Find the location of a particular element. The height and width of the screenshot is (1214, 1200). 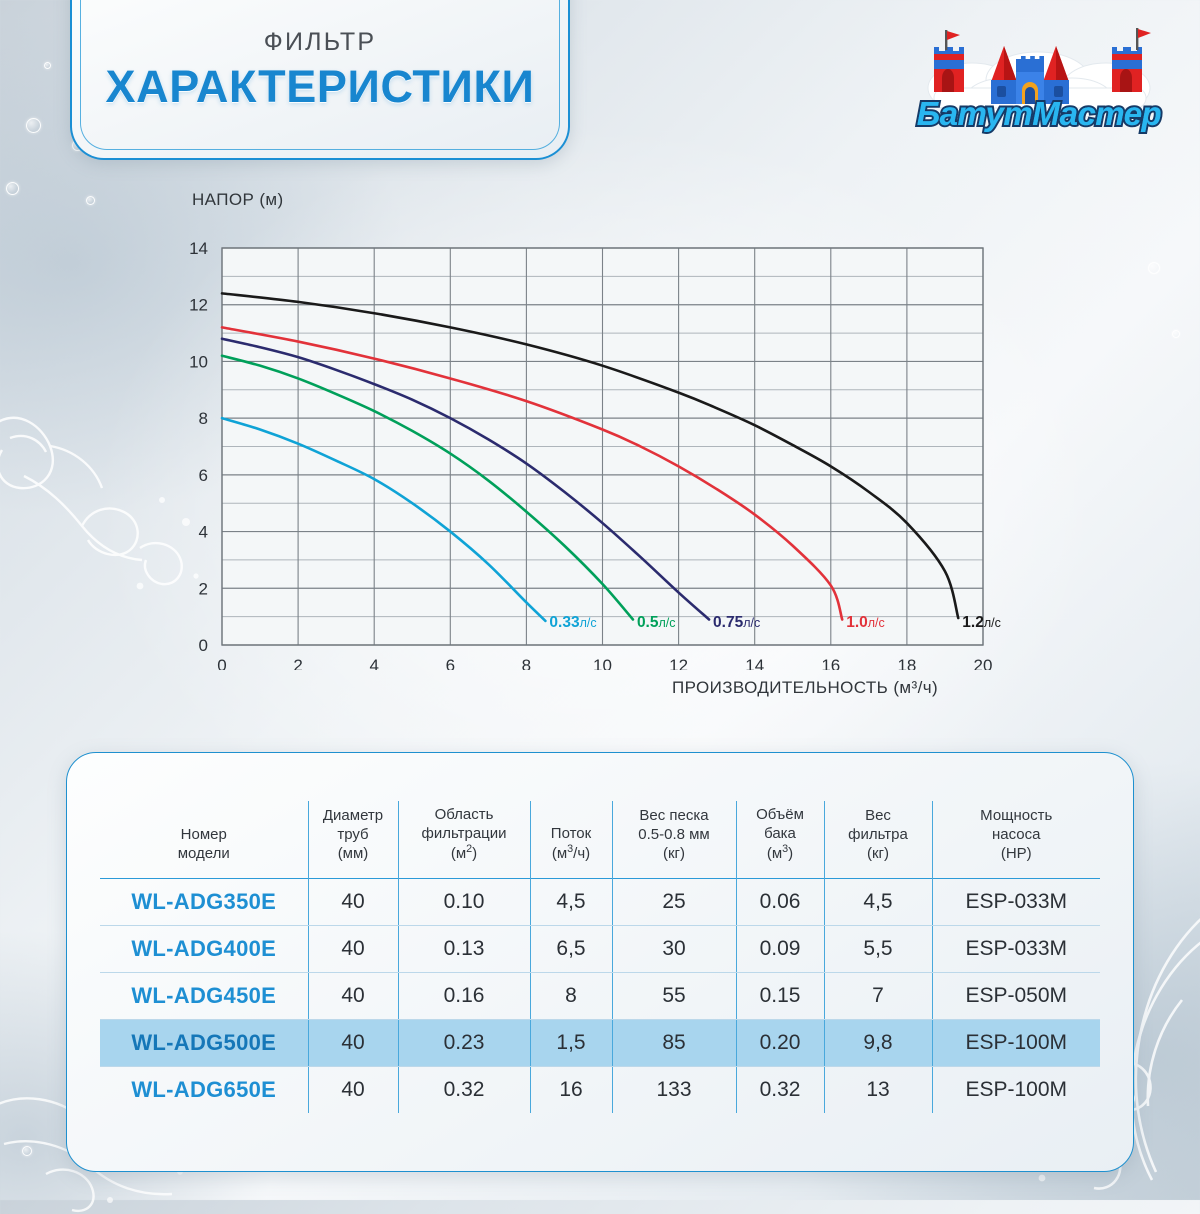

table-cell-volume: 0.20 is located at coordinates (780, 1043).